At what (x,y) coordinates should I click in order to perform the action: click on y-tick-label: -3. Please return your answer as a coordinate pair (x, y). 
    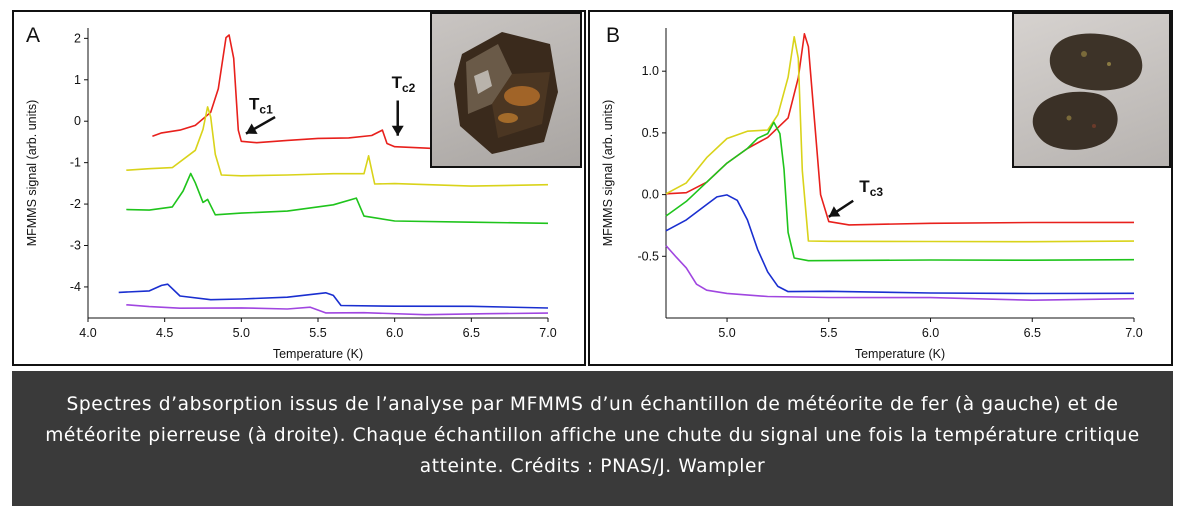
    Looking at the image, I should click on (75, 246).